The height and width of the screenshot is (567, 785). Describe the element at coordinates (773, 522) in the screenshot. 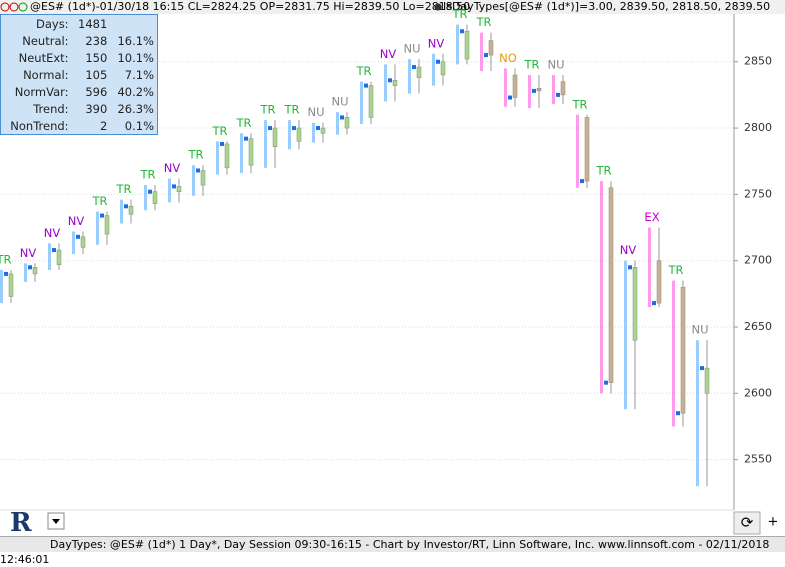

I see `zoom-button: +` at that location.